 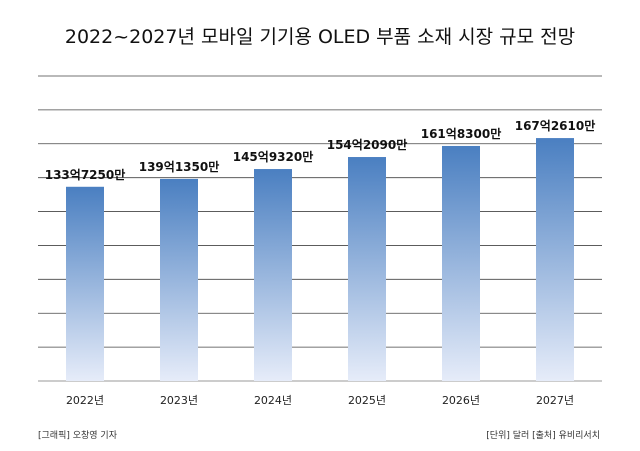 What do you see at coordinates (320, 37) in the screenshot?
I see `chart-title: 2022~2027년 모바일 기기용 OLED 부품 소재 시장 규모 전망` at bounding box center [320, 37].